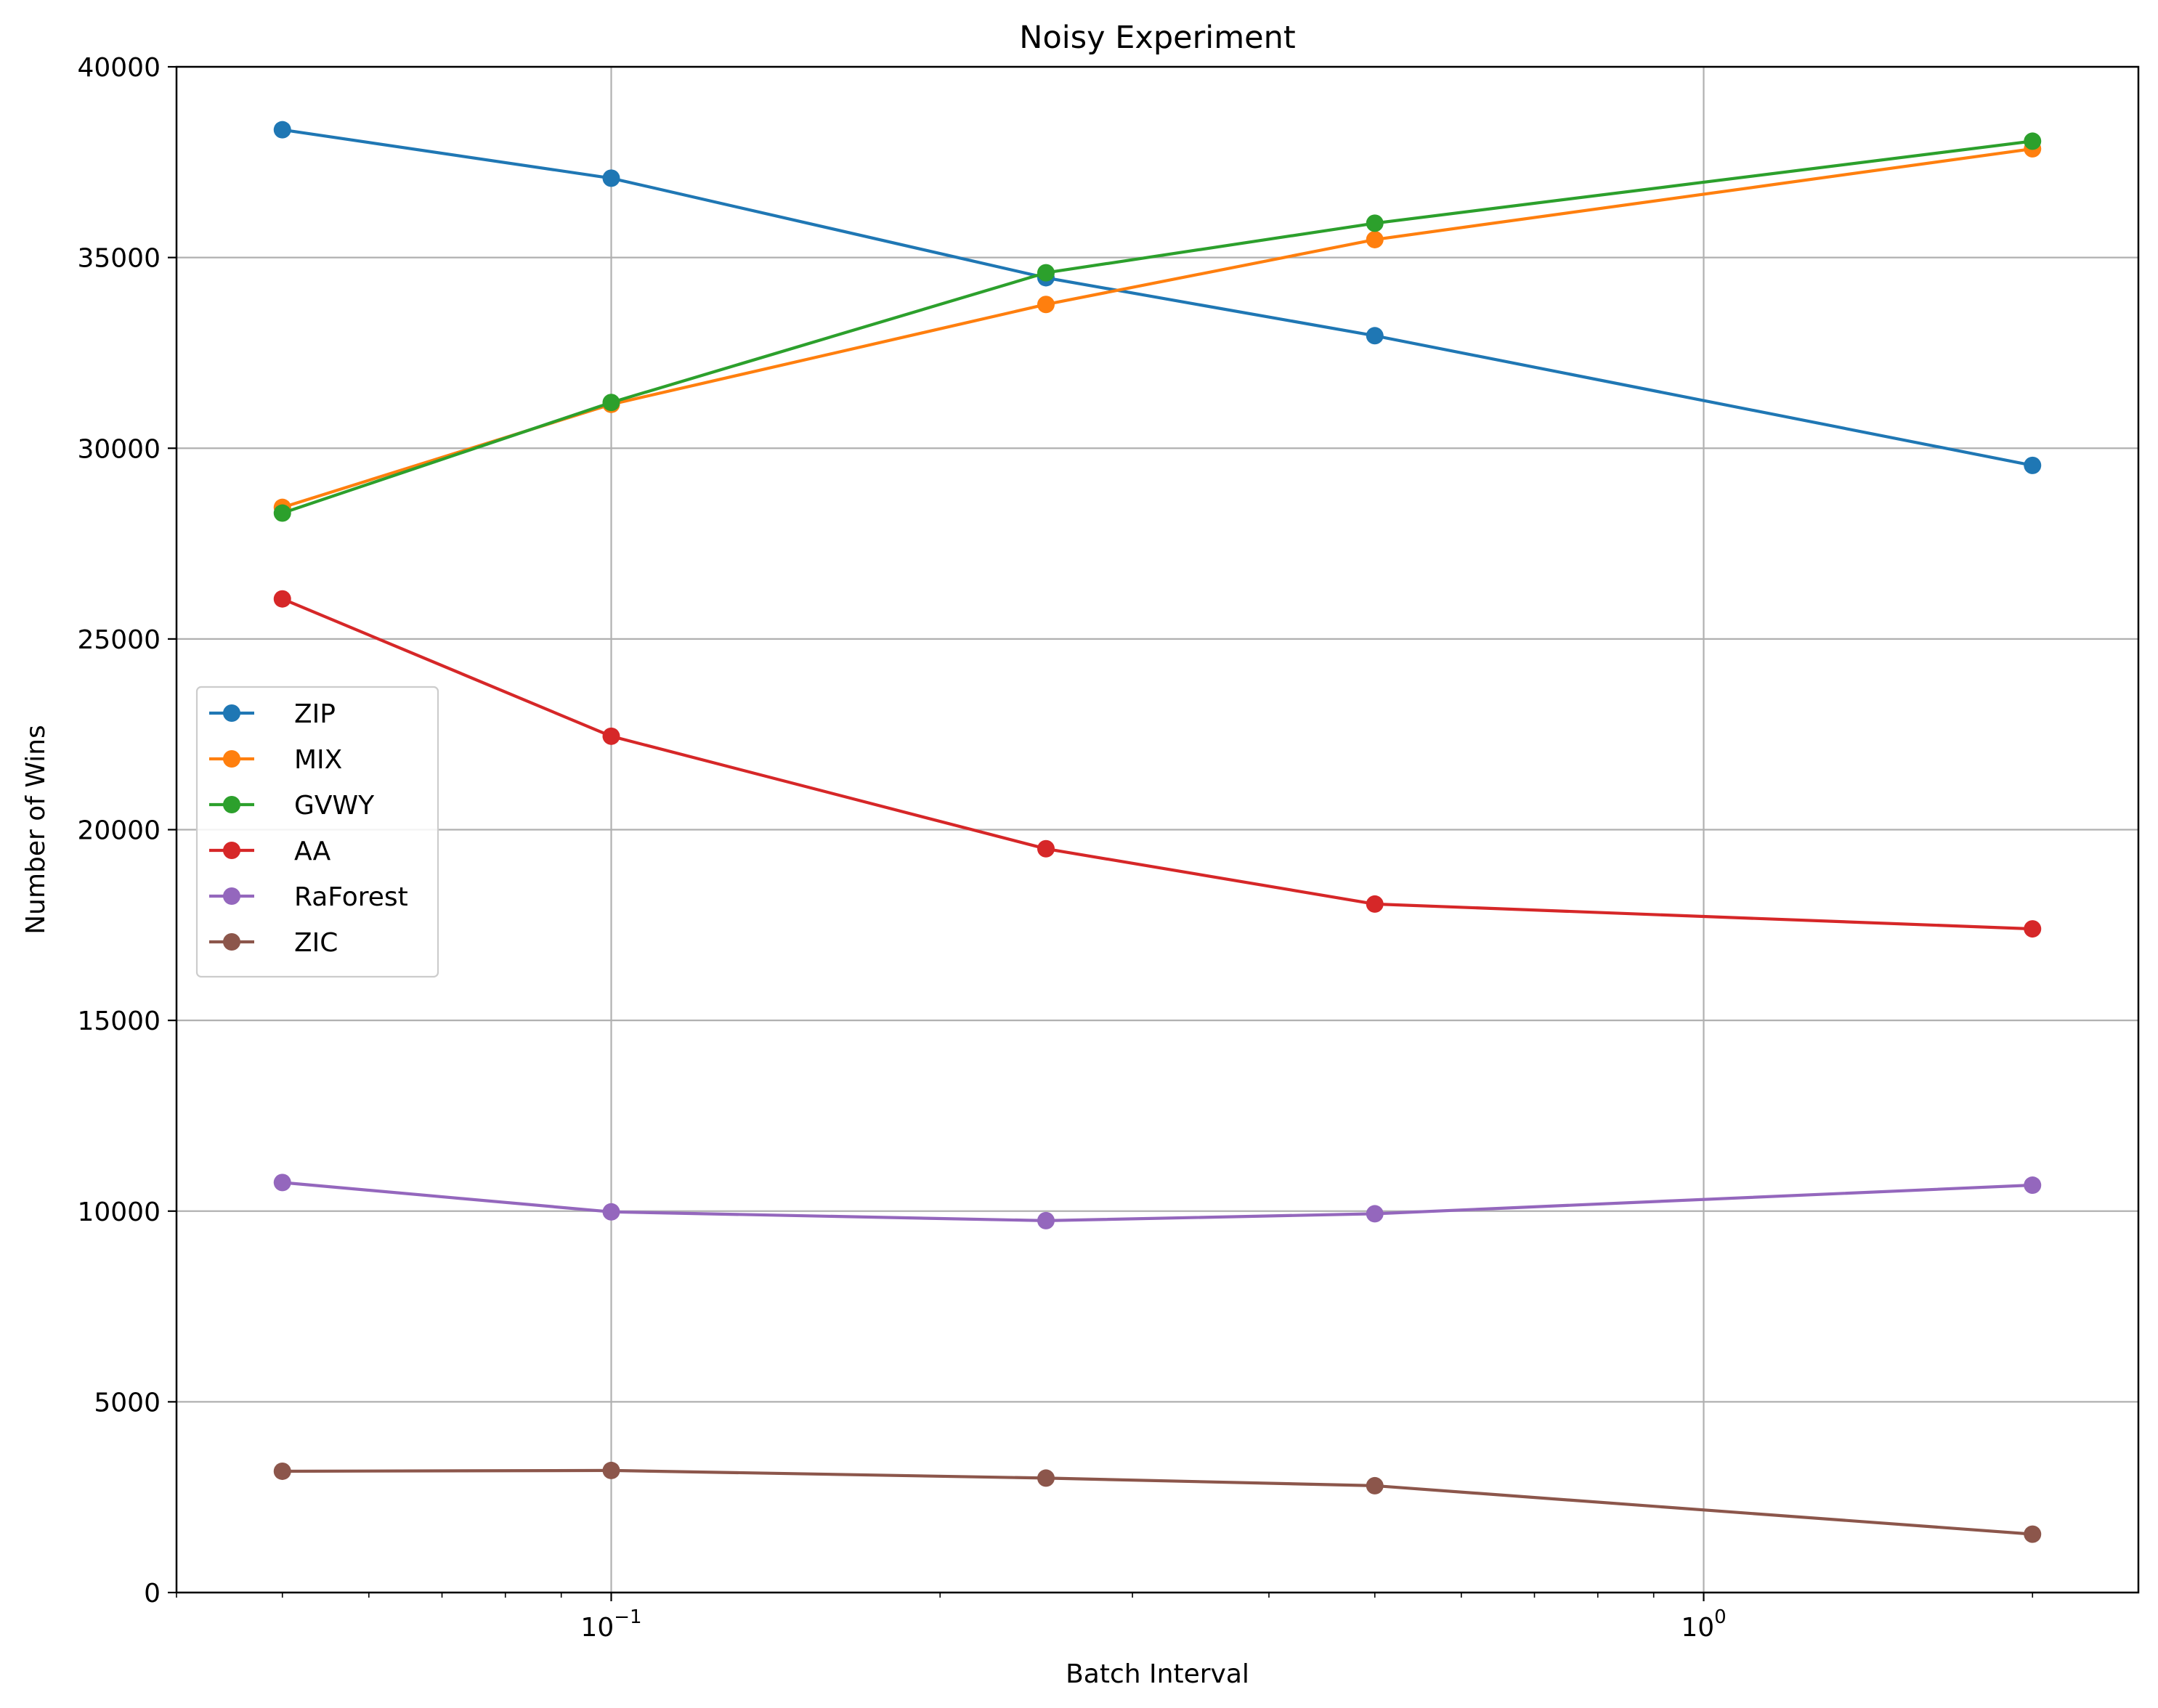 The width and height of the screenshot is (2158, 1708). I want to click on legend: ZIP MIX GVWY AA RaForest ZIC, so click(317, 832).